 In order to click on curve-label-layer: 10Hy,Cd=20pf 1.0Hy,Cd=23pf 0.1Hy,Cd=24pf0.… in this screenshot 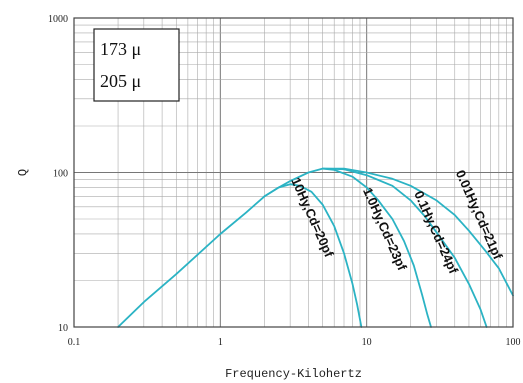, I will do `click(397, 222)`.